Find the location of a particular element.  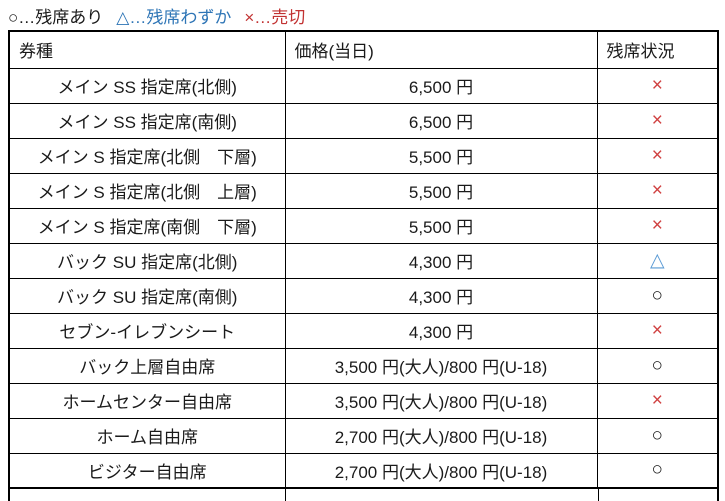

legend-item-sold-out: ×…売切 is located at coordinates (275, 17).